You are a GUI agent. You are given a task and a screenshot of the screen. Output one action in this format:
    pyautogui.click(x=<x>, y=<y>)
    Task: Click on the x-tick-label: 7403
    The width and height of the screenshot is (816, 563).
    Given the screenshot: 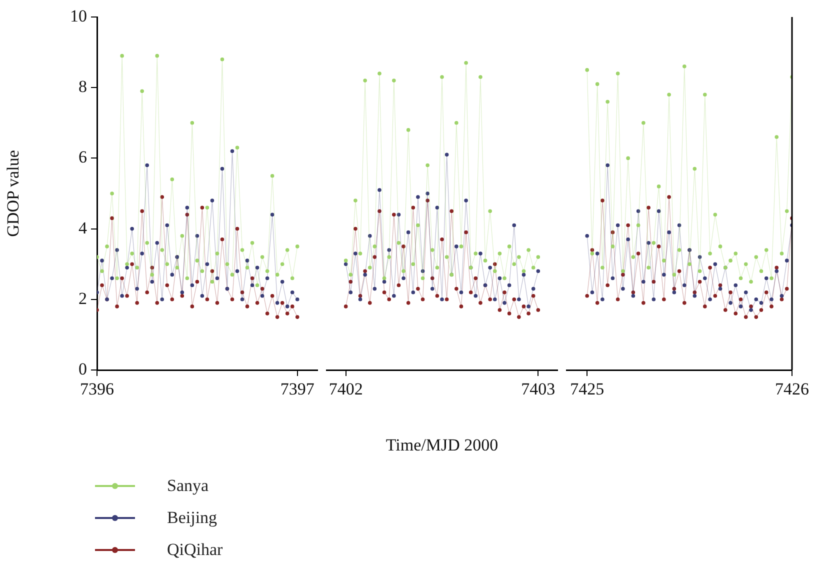 What is the action you would take?
    pyautogui.click(x=538, y=389)
    